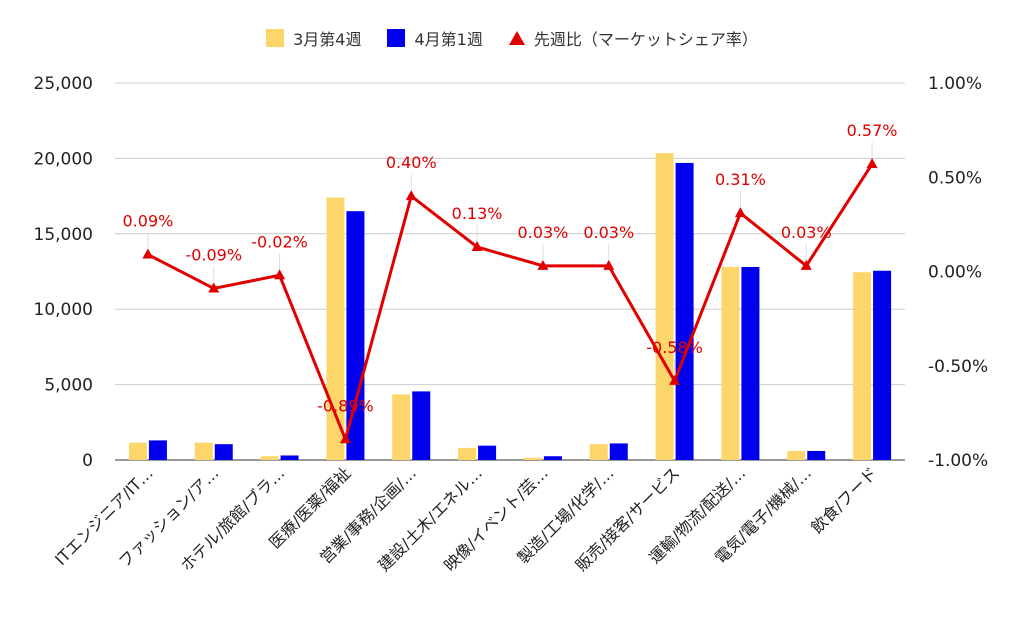  Describe the element at coordinates (213, 254) in the screenshot. I see `data-label: -0.09%` at that location.